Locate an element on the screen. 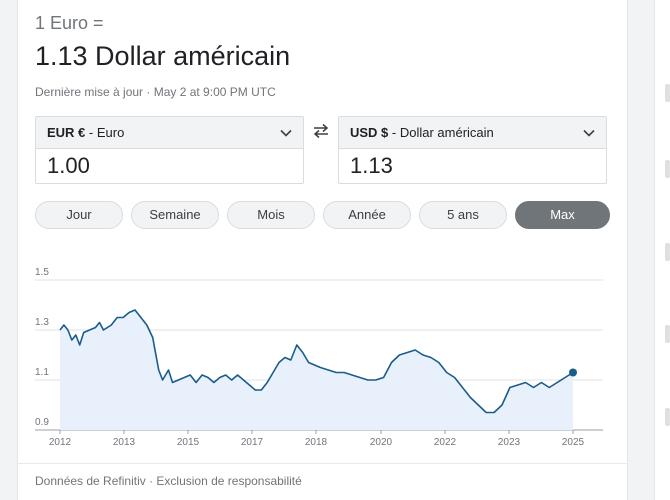  tab-5-years: 5 ans is located at coordinates (463, 215).